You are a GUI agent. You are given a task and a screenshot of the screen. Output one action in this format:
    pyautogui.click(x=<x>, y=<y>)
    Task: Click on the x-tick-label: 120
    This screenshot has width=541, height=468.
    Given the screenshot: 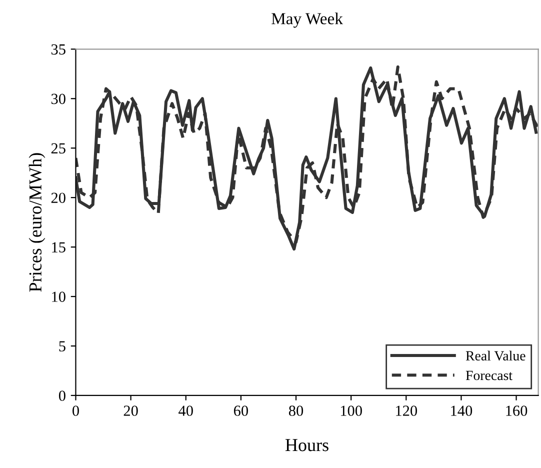 What is the action you would take?
    pyautogui.click(x=407, y=411)
    